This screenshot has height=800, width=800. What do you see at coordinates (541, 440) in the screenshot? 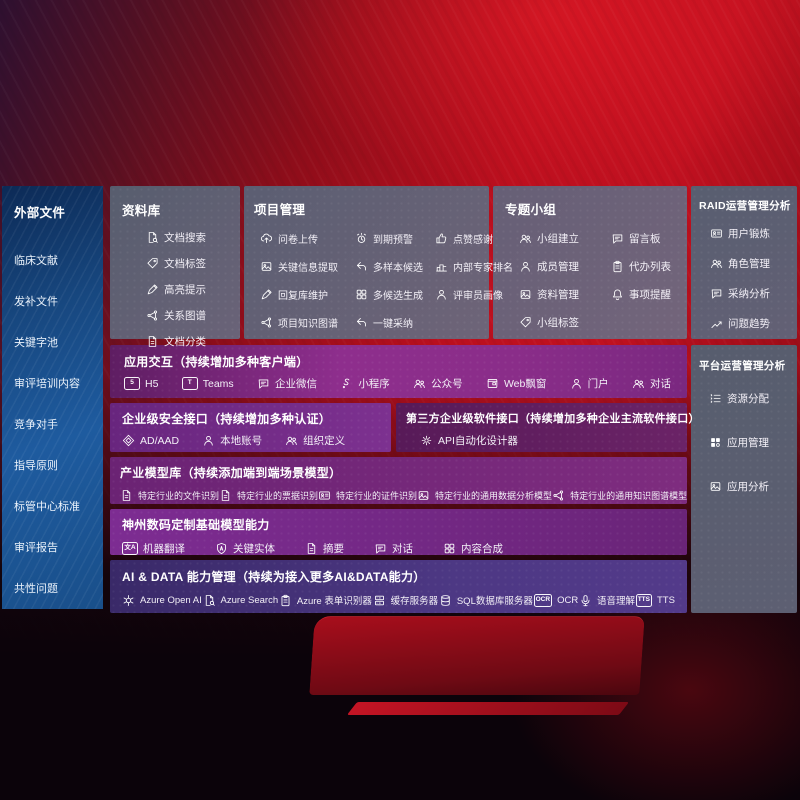
I see `third-party-interface-items: API自动化设计器` at bounding box center [541, 440].